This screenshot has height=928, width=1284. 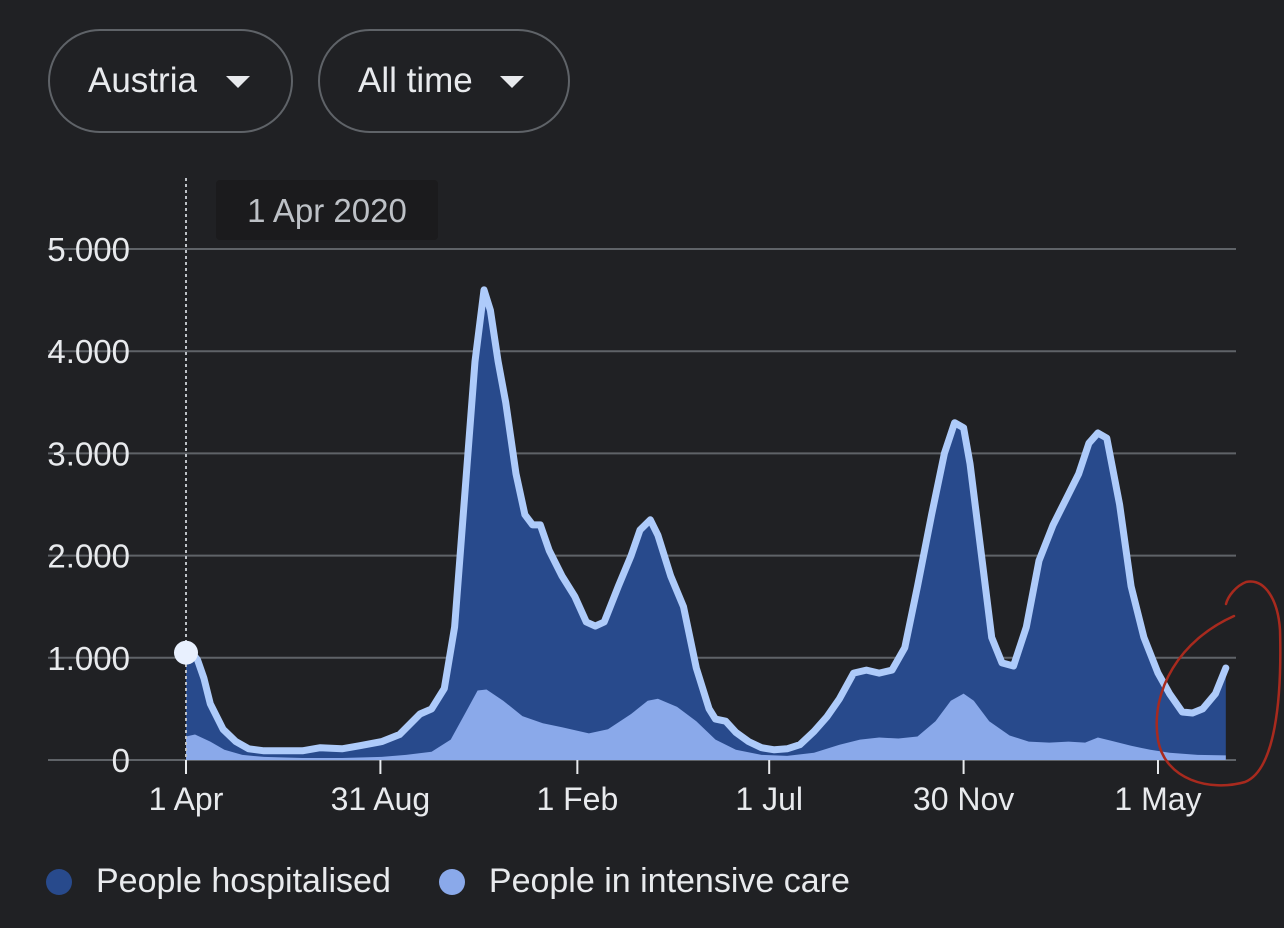 I want to click on legend-item-hospitalised: People hospitalised, so click(x=218, y=881).